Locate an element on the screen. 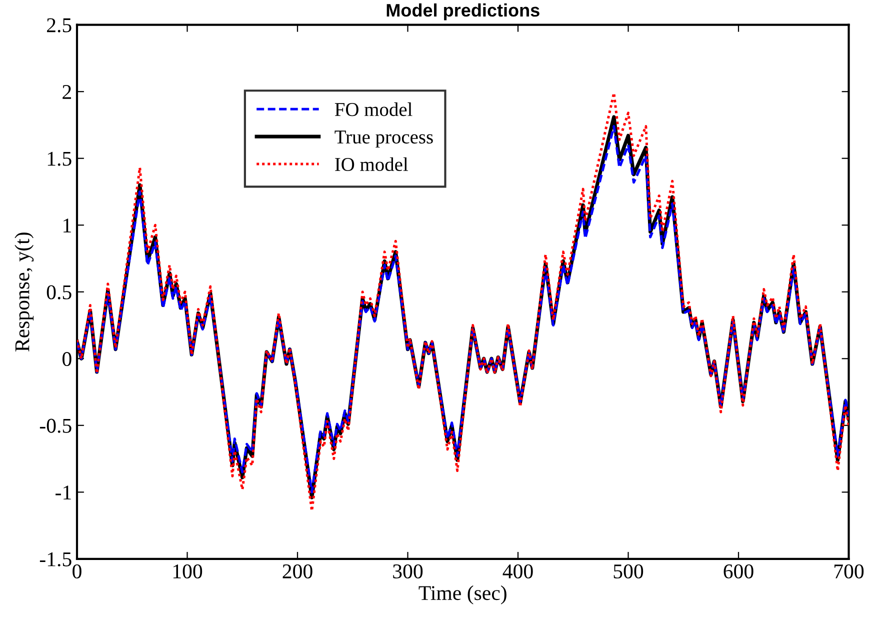 Image resolution: width=875 pixels, height=621 pixels. legend-label: FO model is located at coordinates (373, 109).